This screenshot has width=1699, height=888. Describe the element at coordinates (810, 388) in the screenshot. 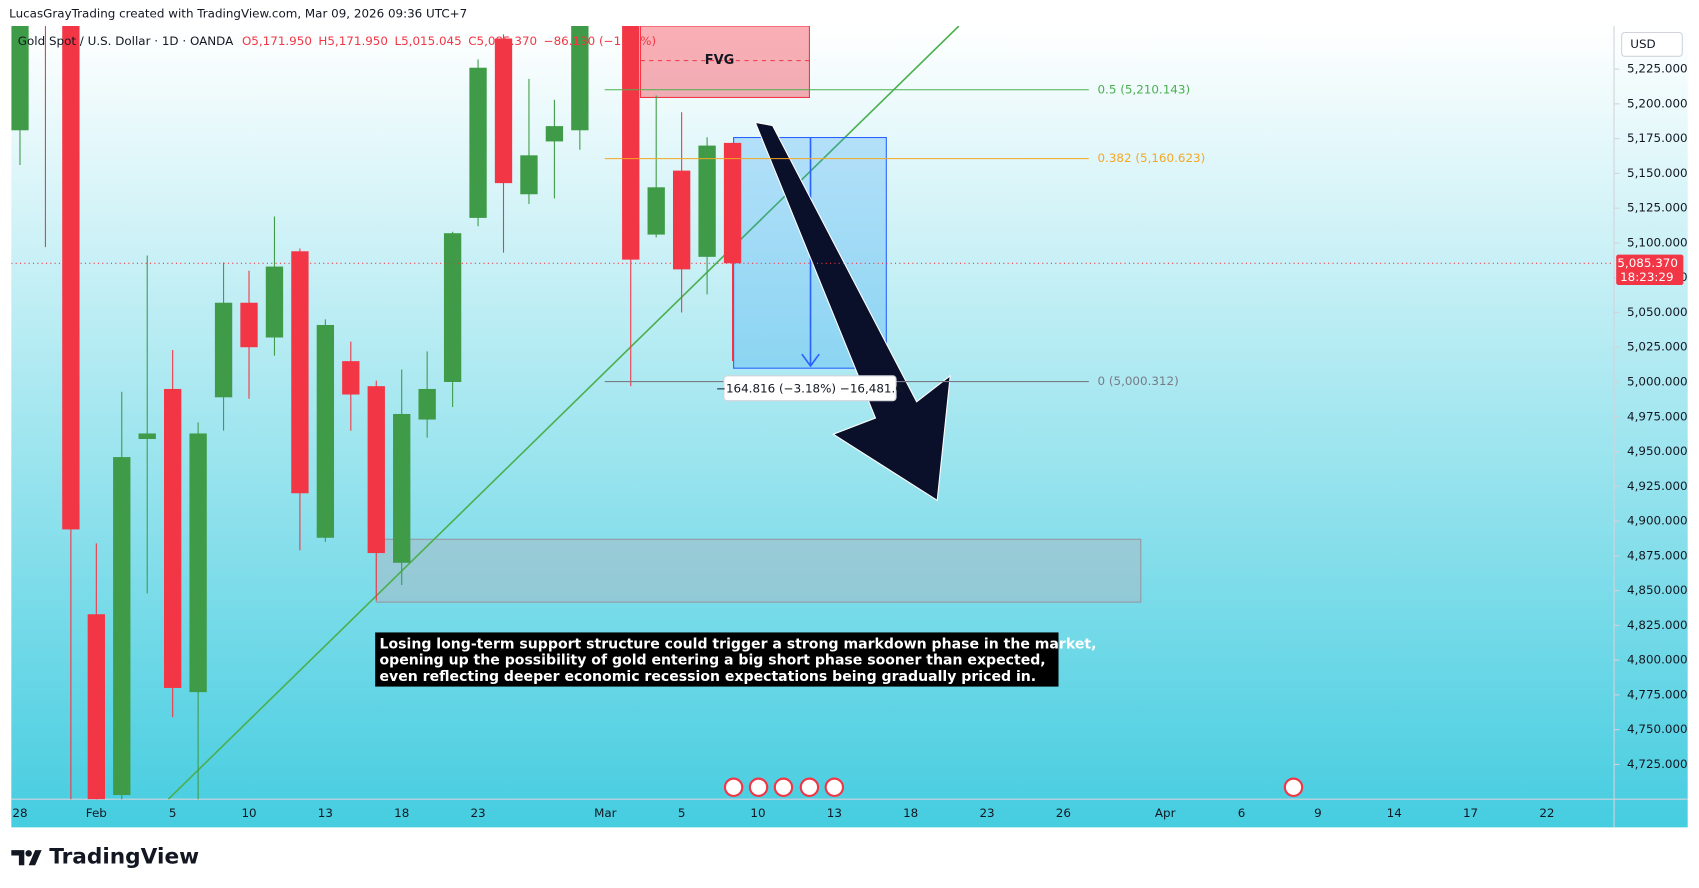

I see `measure-label-box` at that location.